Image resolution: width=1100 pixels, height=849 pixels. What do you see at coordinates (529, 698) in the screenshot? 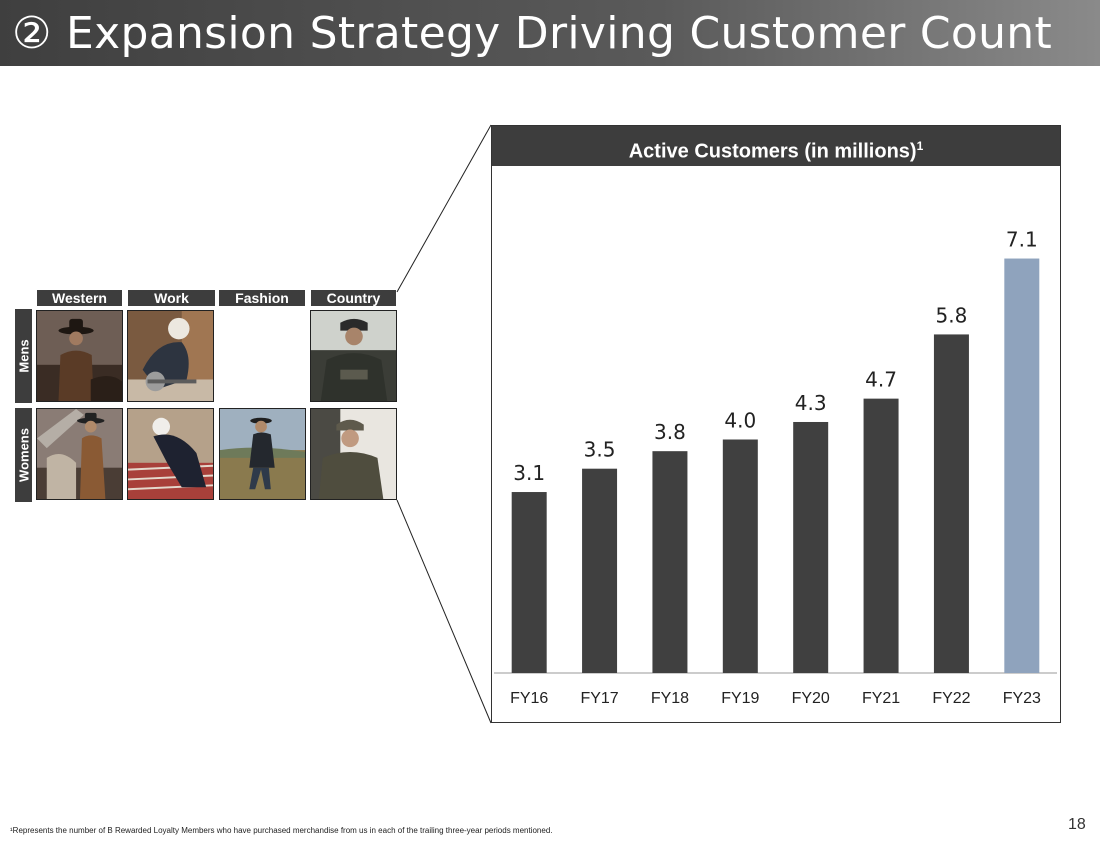
I see `x-tick-label-fy16: FY16` at bounding box center [529, 698].